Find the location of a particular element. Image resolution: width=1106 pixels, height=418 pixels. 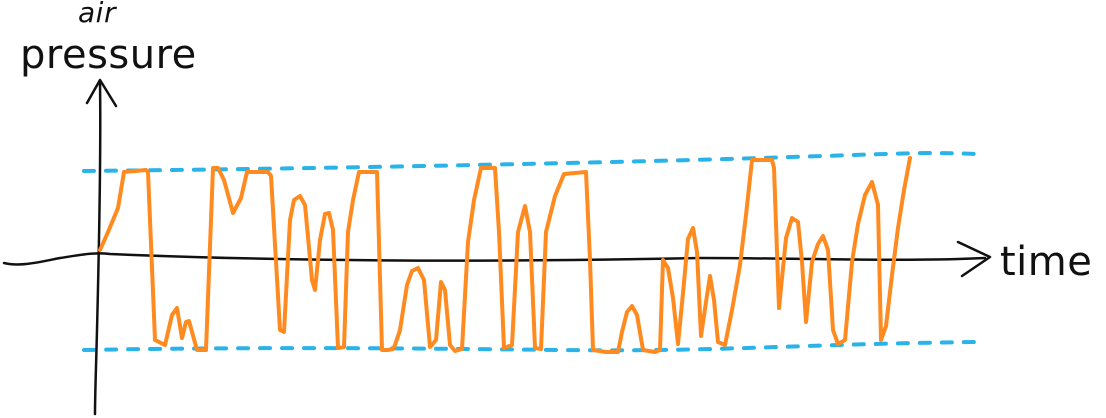

time-axis is located at coordinates (494, 259).